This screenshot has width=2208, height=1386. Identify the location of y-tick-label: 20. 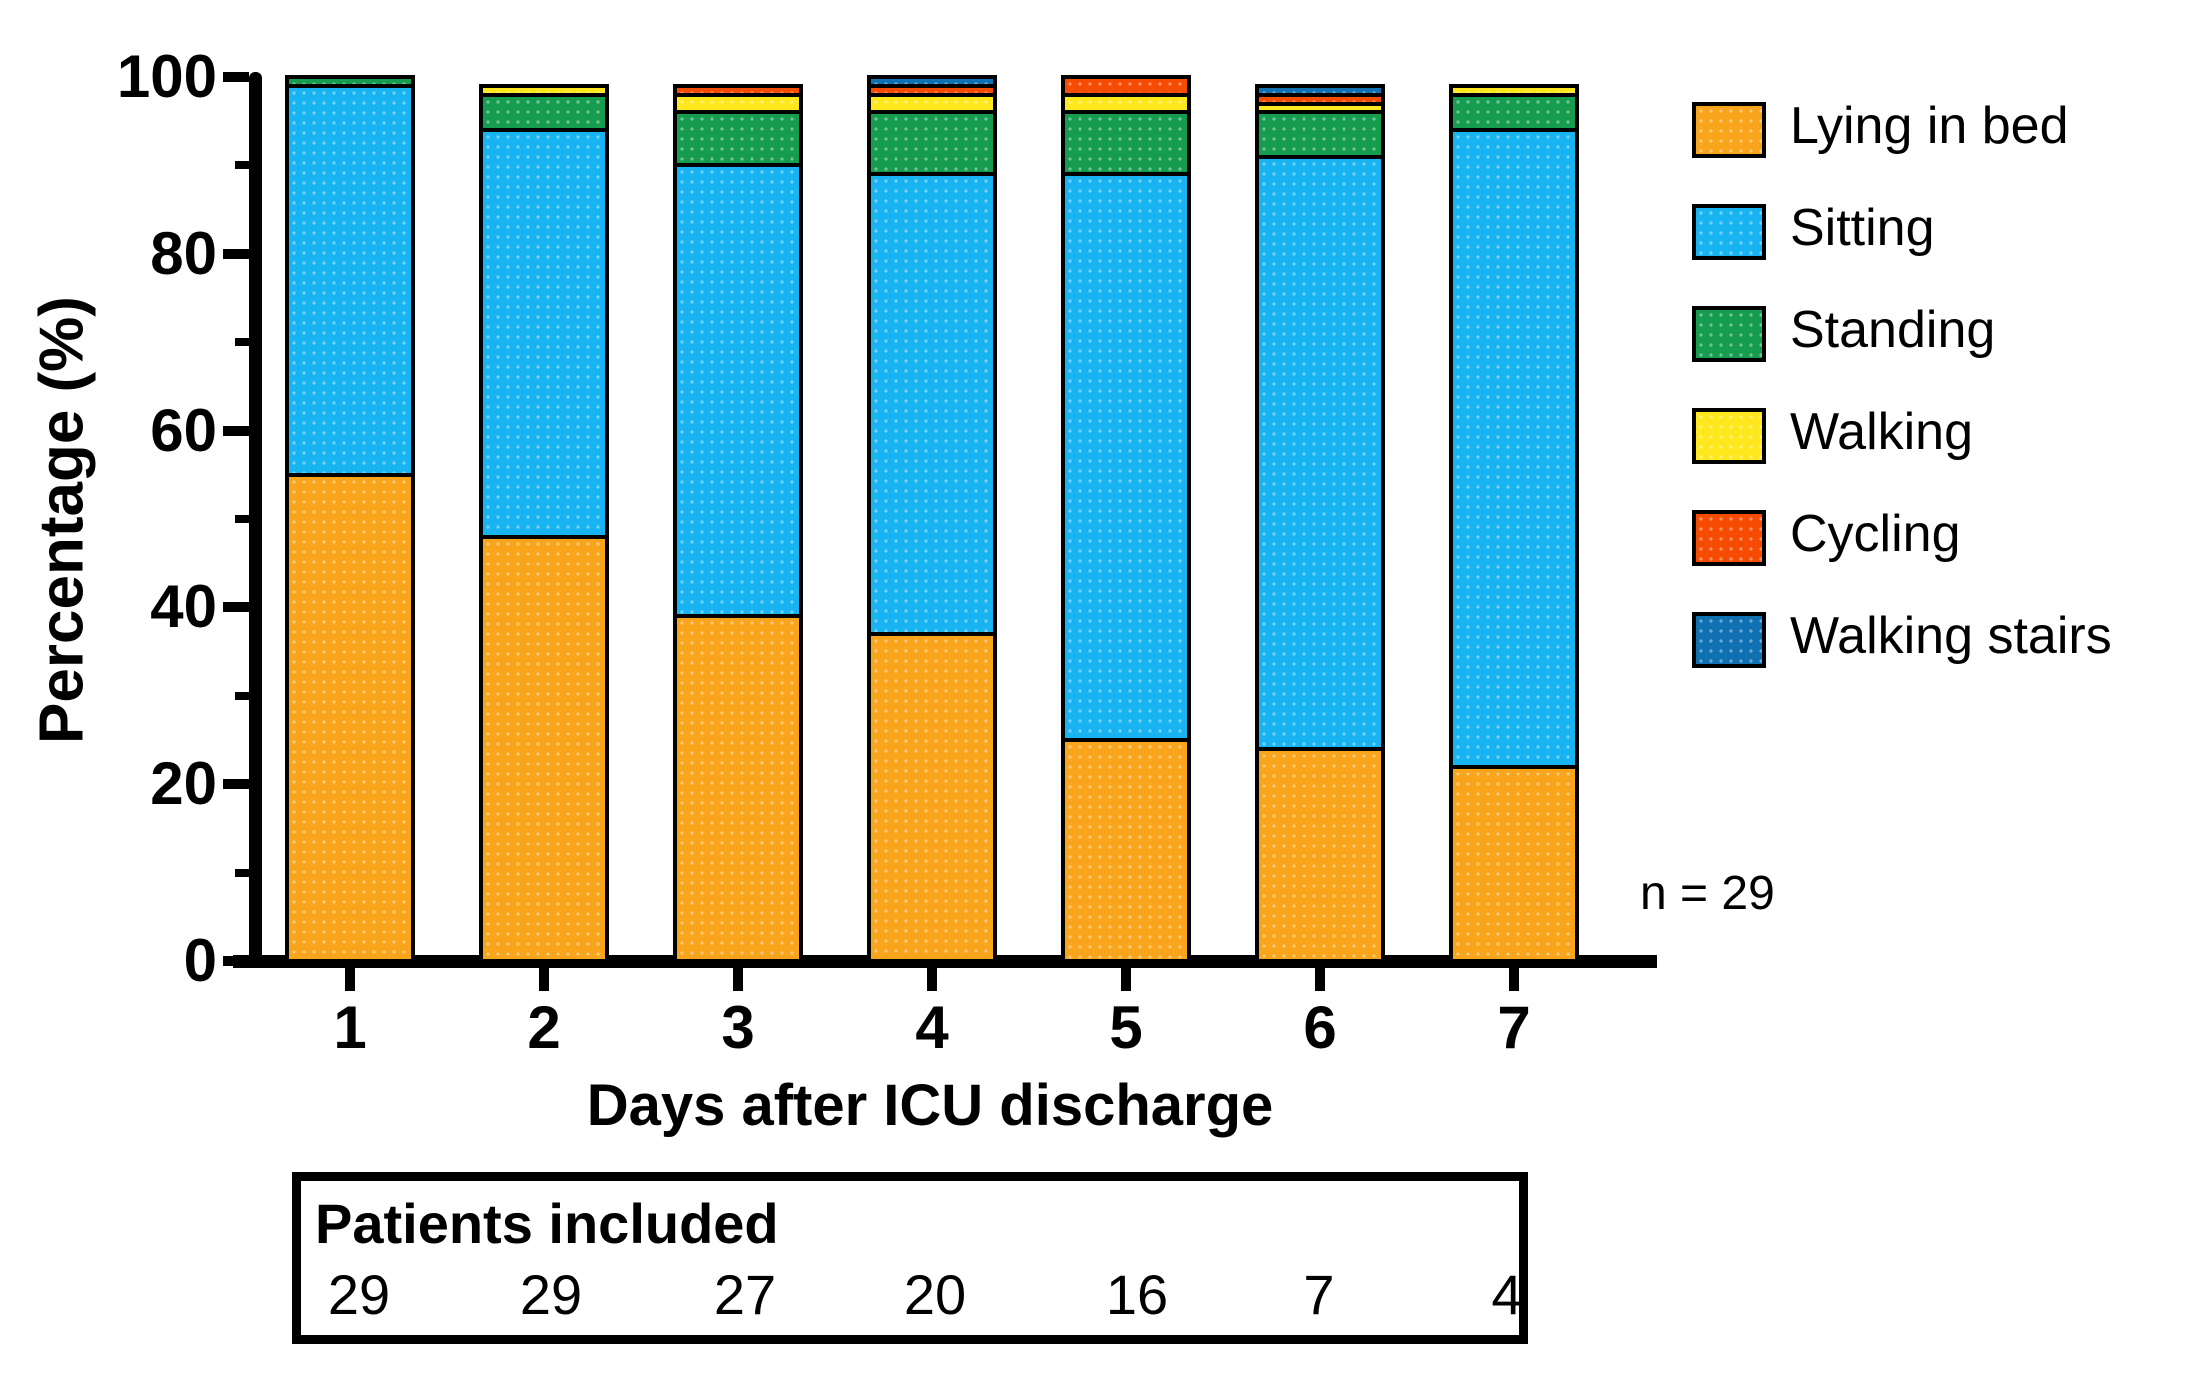
(183, 784).